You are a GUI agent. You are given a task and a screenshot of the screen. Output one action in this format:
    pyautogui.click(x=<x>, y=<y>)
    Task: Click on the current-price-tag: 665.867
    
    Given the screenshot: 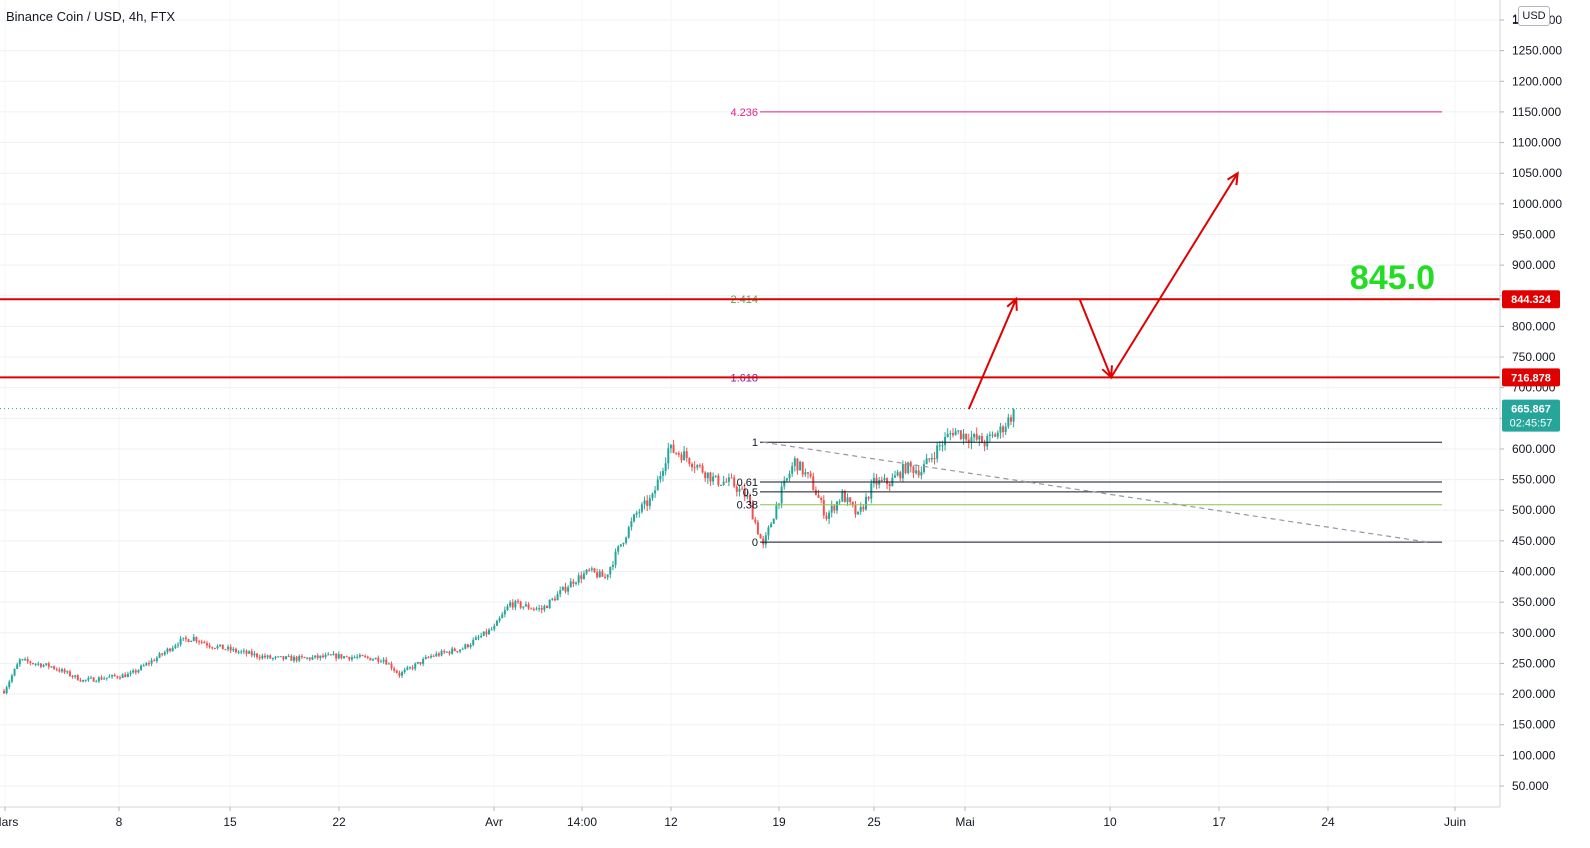 What is the action you would take?
    pyautogui.click(x=1531, y=410)
    